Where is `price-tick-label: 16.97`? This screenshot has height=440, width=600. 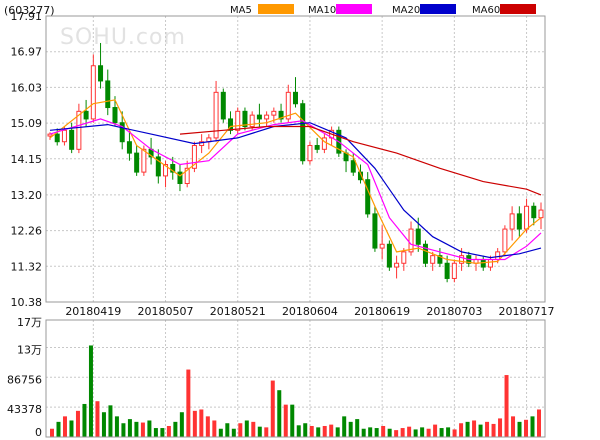
price-tick-label: 16.97 is located at coordinates (27, 52).